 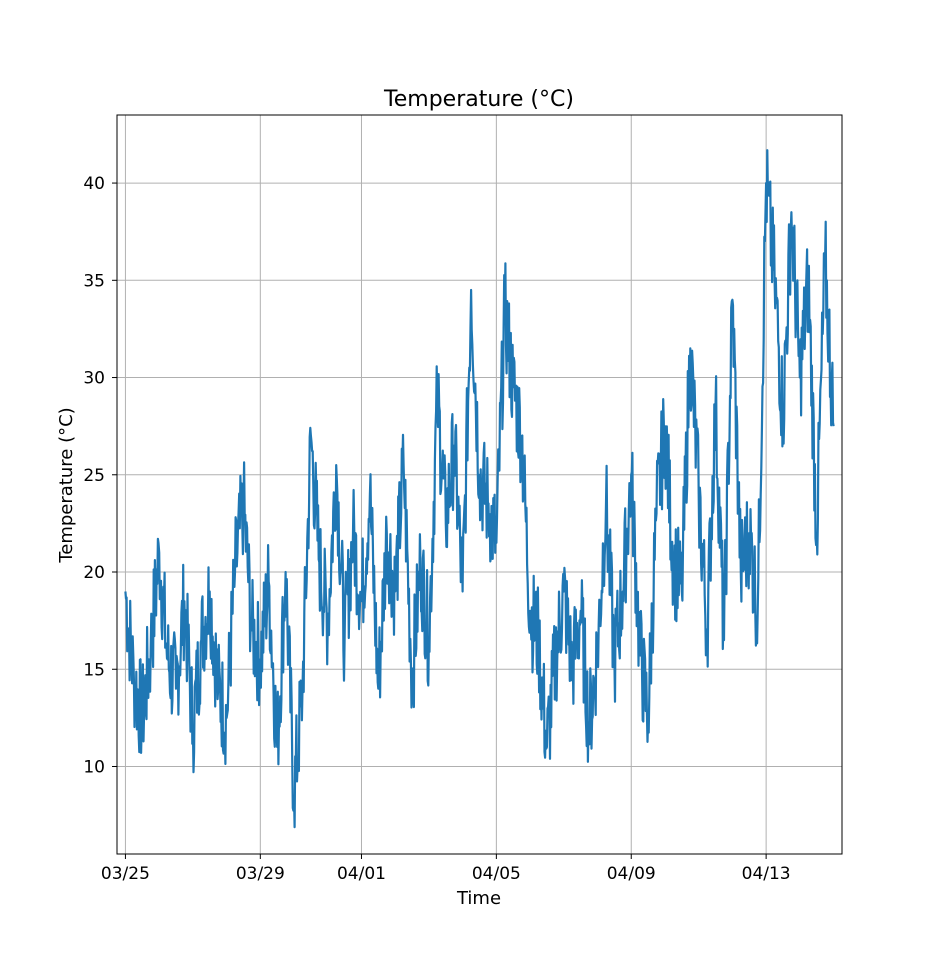 I want to click on y-tick-label: 40, so click(x=94, y=184).